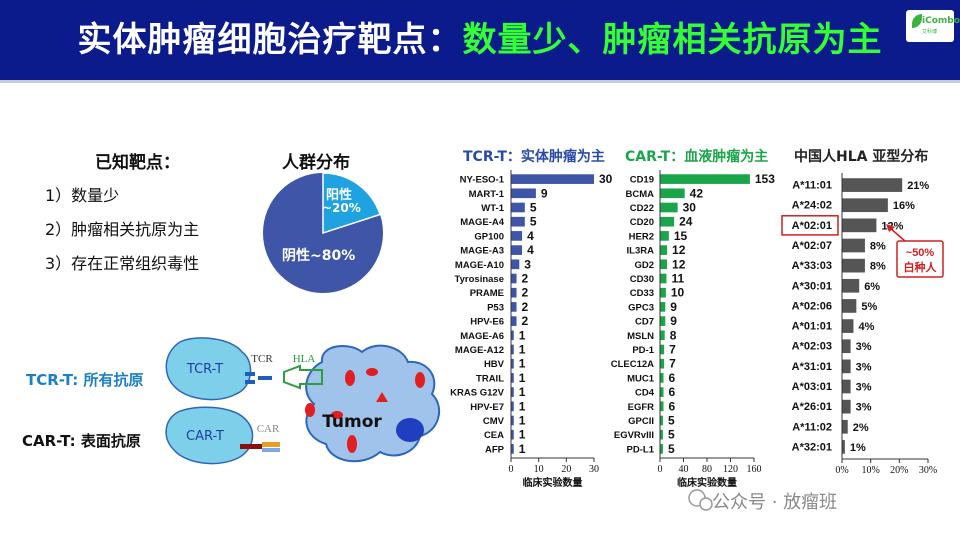  What do you see at coordinates (928, 470) in the screenshot?
I see `x-tick-label: 30%` at bounding box center [928, 470].